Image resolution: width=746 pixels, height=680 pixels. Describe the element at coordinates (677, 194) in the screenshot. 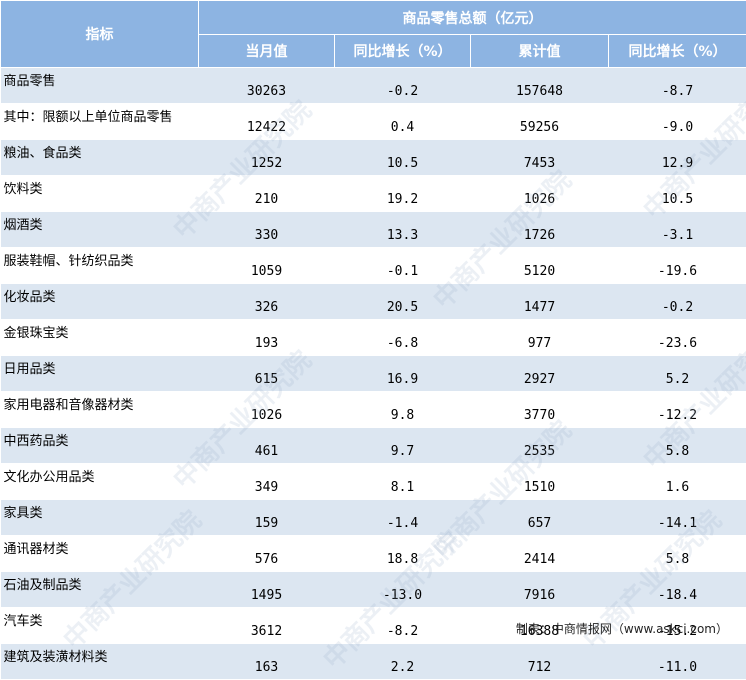

I see `cum-yoy-cell: 10.5` at that location.